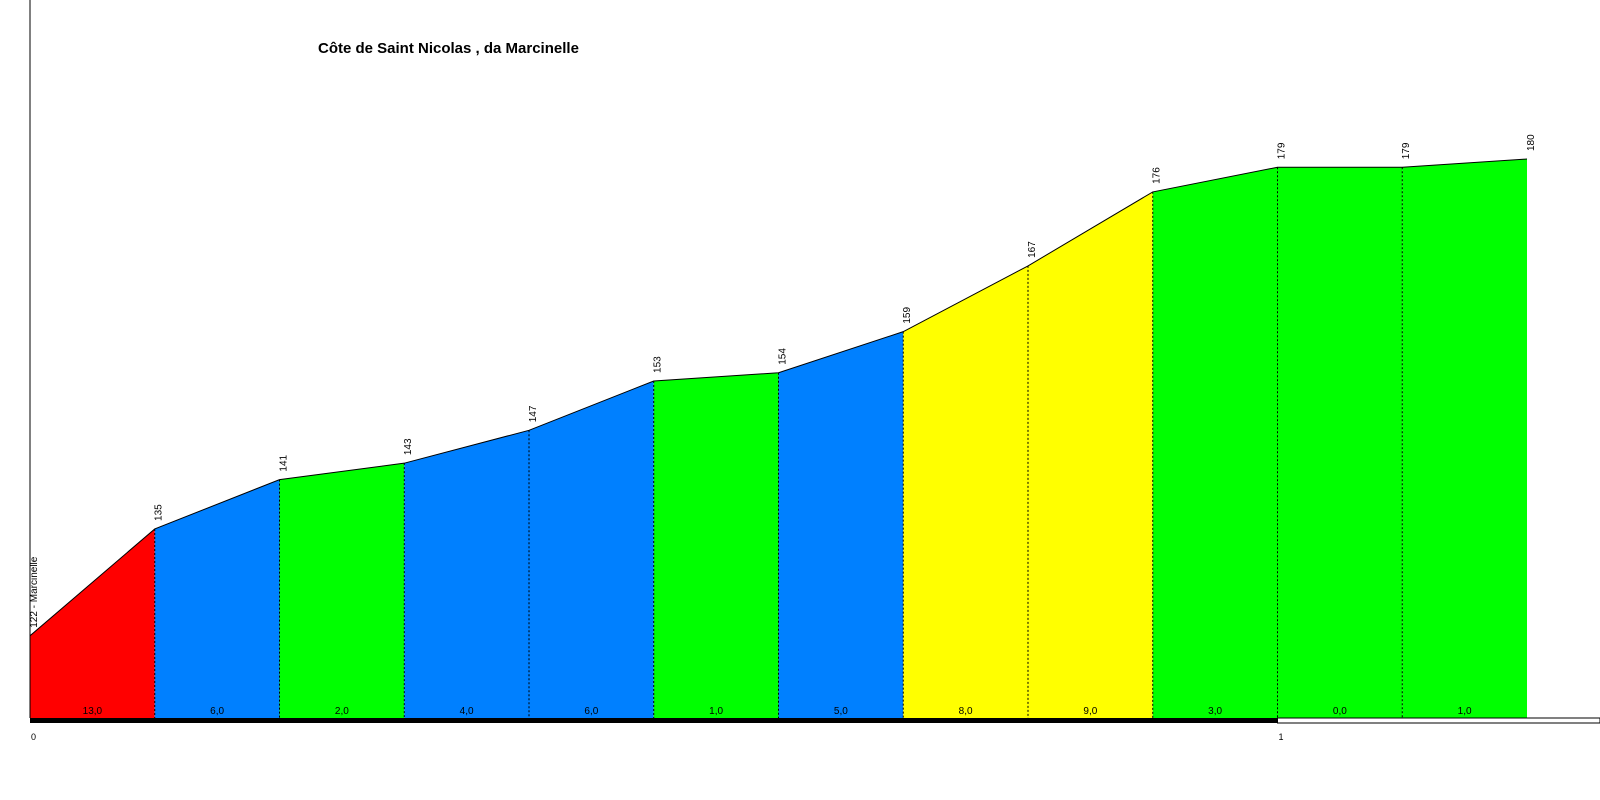 This screenshot has width=1600, height=800. I want to click on km-tick-label: 1, so click(1281, 737).